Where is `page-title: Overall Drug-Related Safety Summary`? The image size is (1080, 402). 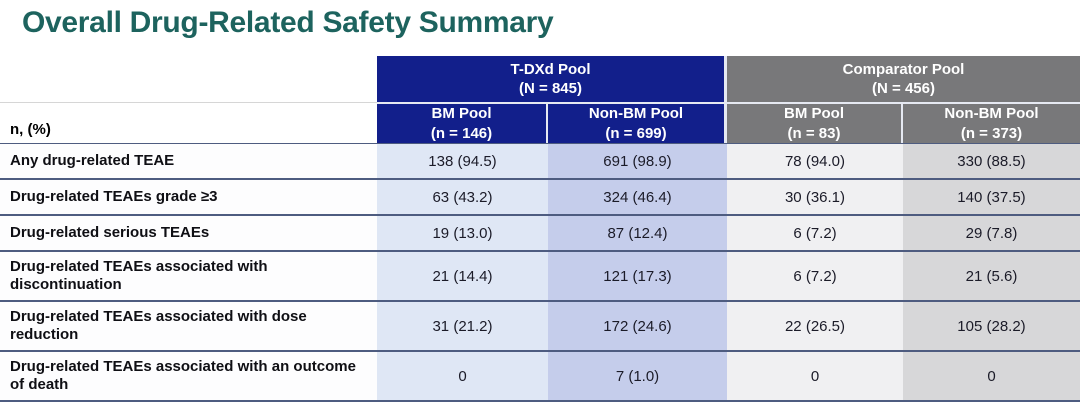 page-title: Overall Drug-Related Safety Summary is located at coordinates (288, 22).